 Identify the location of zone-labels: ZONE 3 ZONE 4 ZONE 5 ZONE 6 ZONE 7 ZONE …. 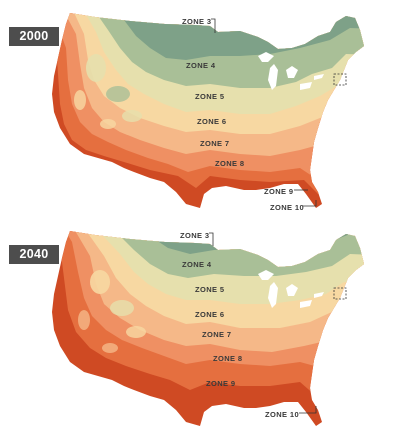
(248, 325).